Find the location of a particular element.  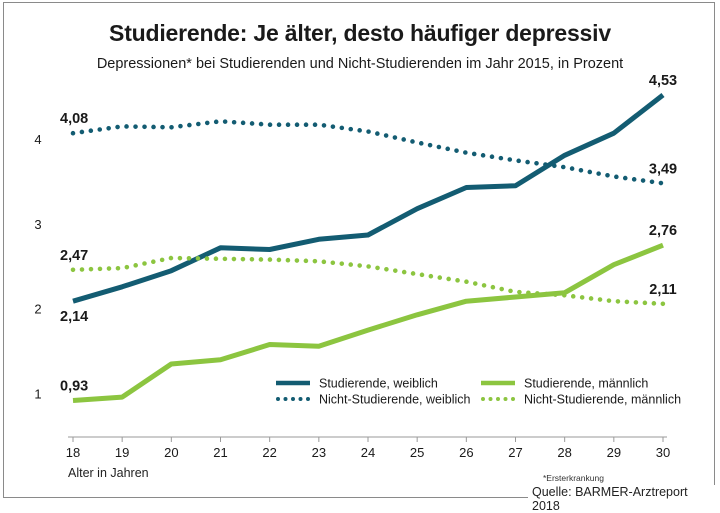

x-tick-label: 18 is located at coordinates (73, 452).